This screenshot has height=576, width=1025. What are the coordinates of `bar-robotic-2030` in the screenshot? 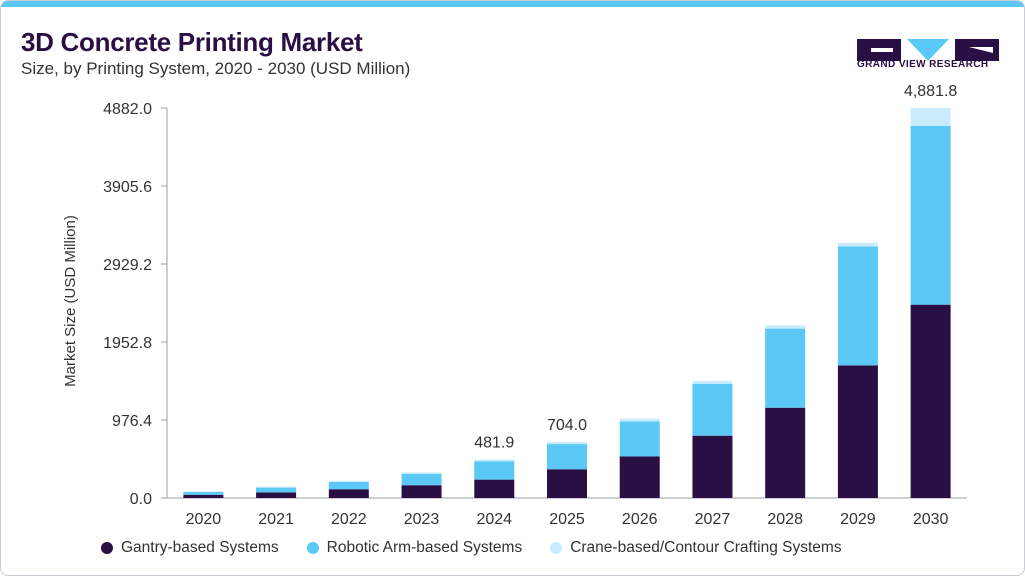 It's located at (930, 215).